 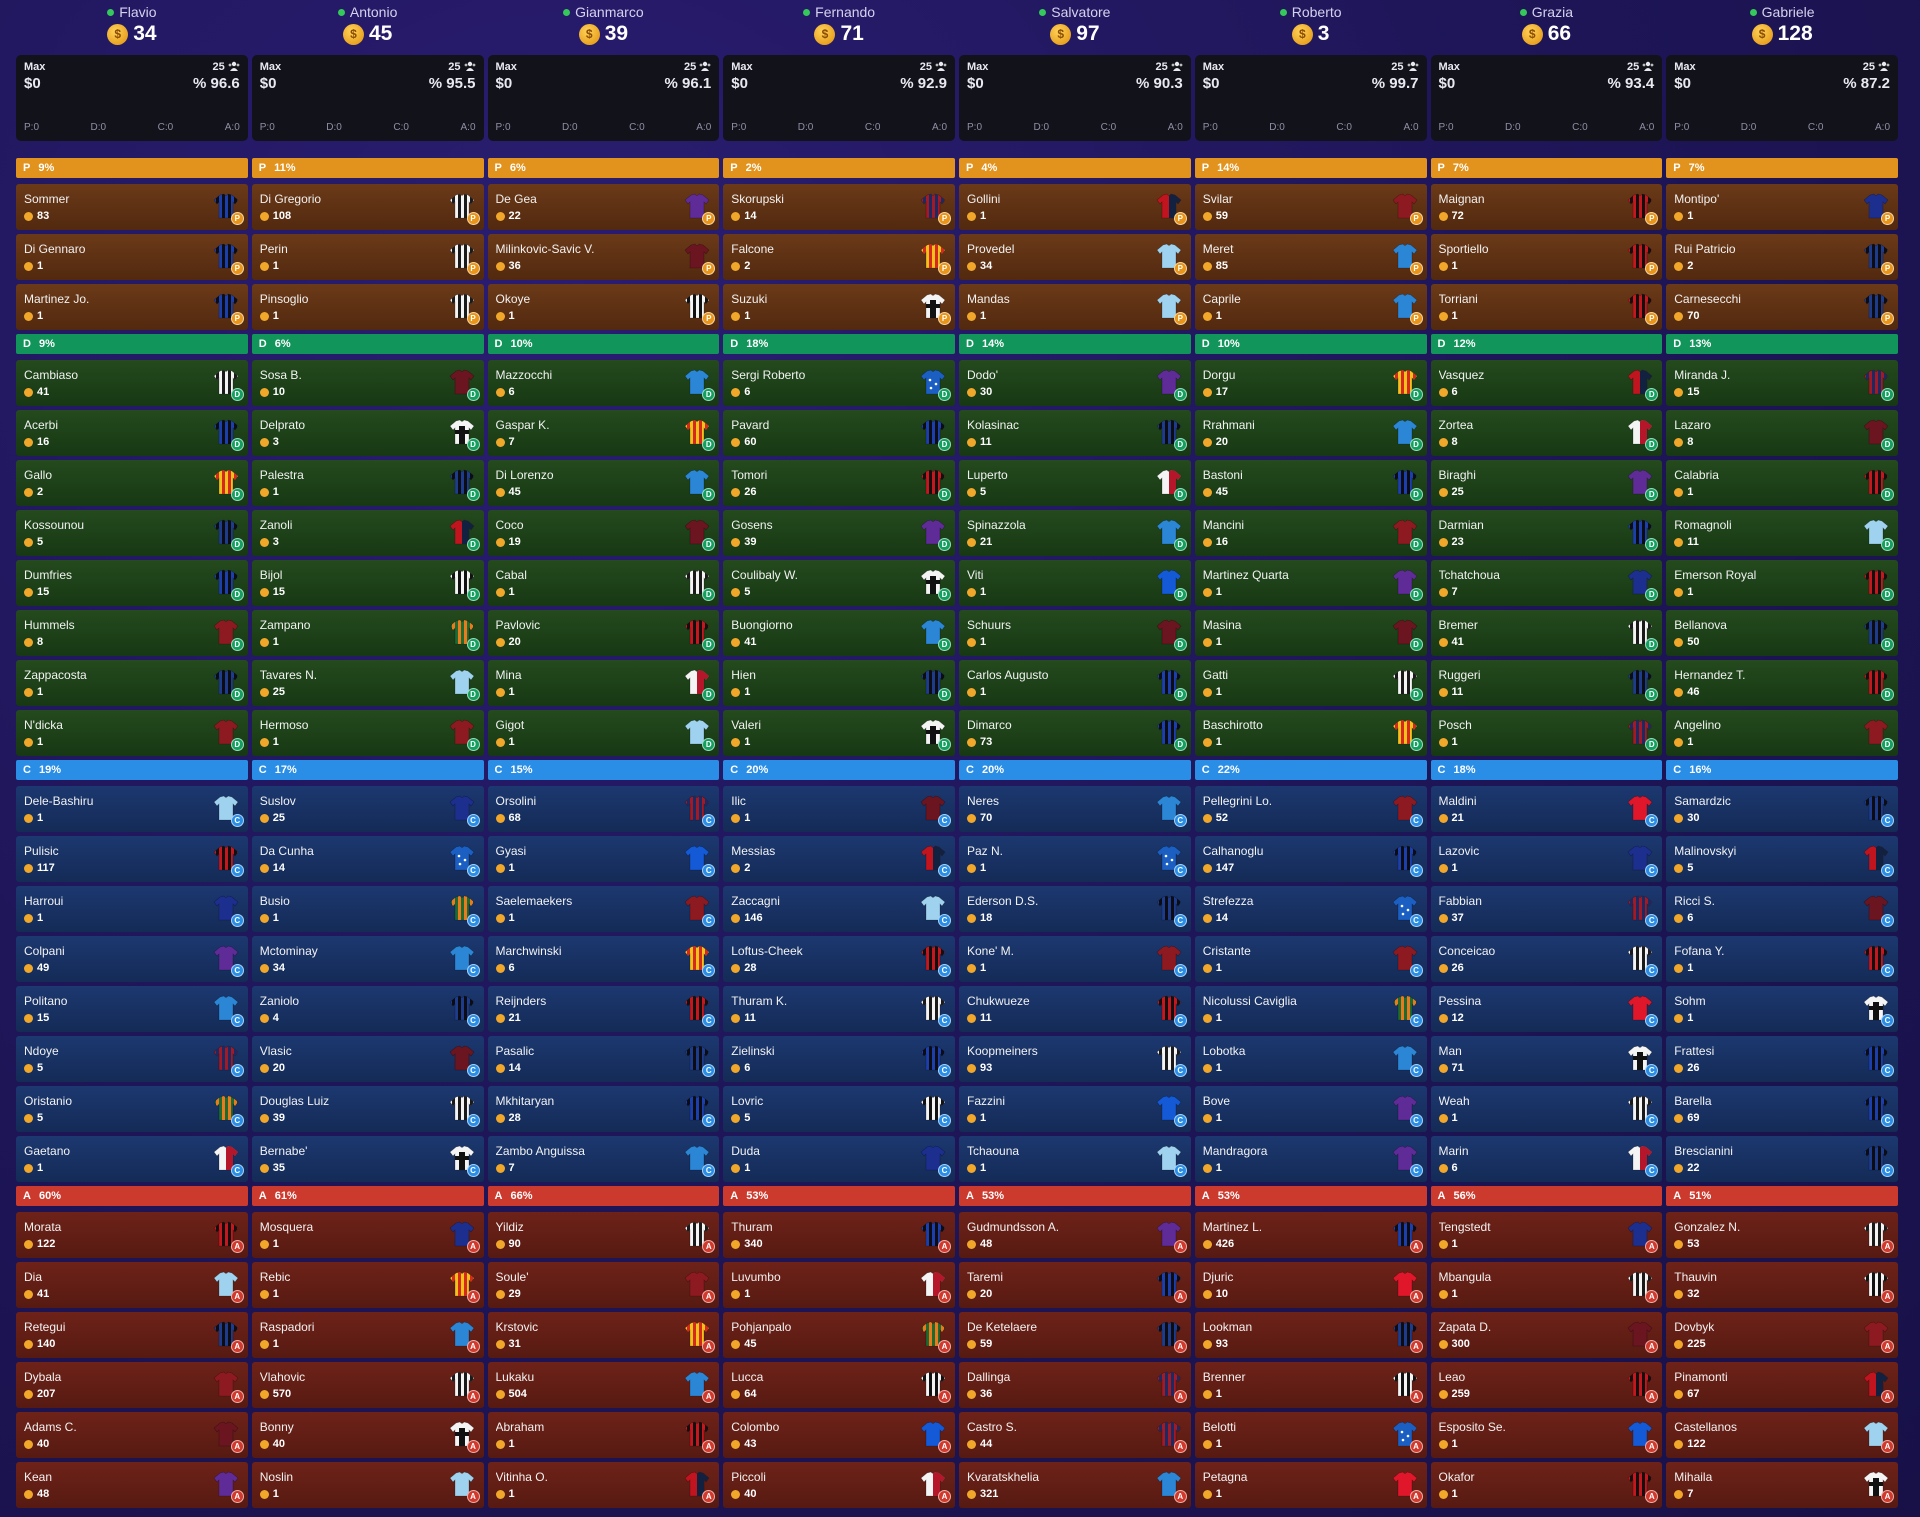 What do you see at coordinates (1546, 1435) in the screenshot?
I see `player-card: Esposito Se. 1 A` at bounding box center [1546, 1435].